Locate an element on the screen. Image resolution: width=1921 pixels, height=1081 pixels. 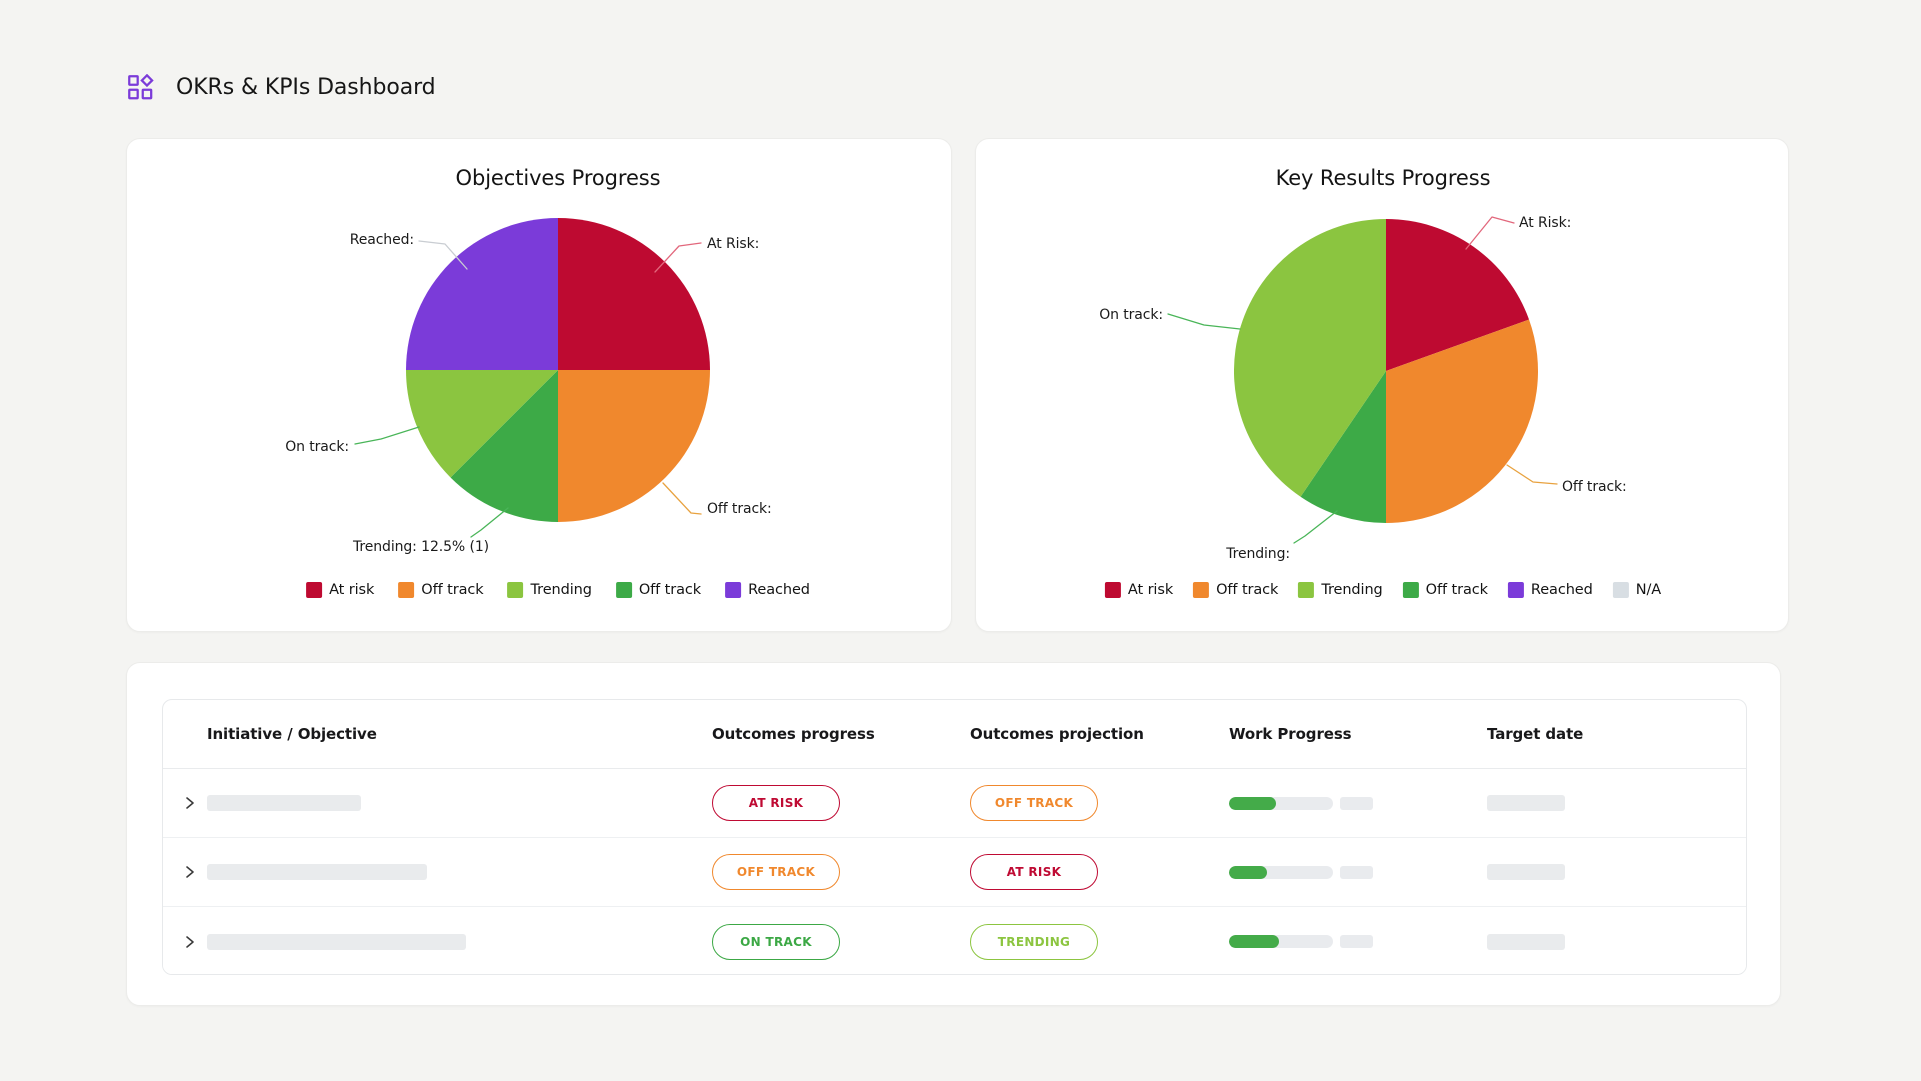
key-results-pie-chart is located at coordinates (1386, 371).